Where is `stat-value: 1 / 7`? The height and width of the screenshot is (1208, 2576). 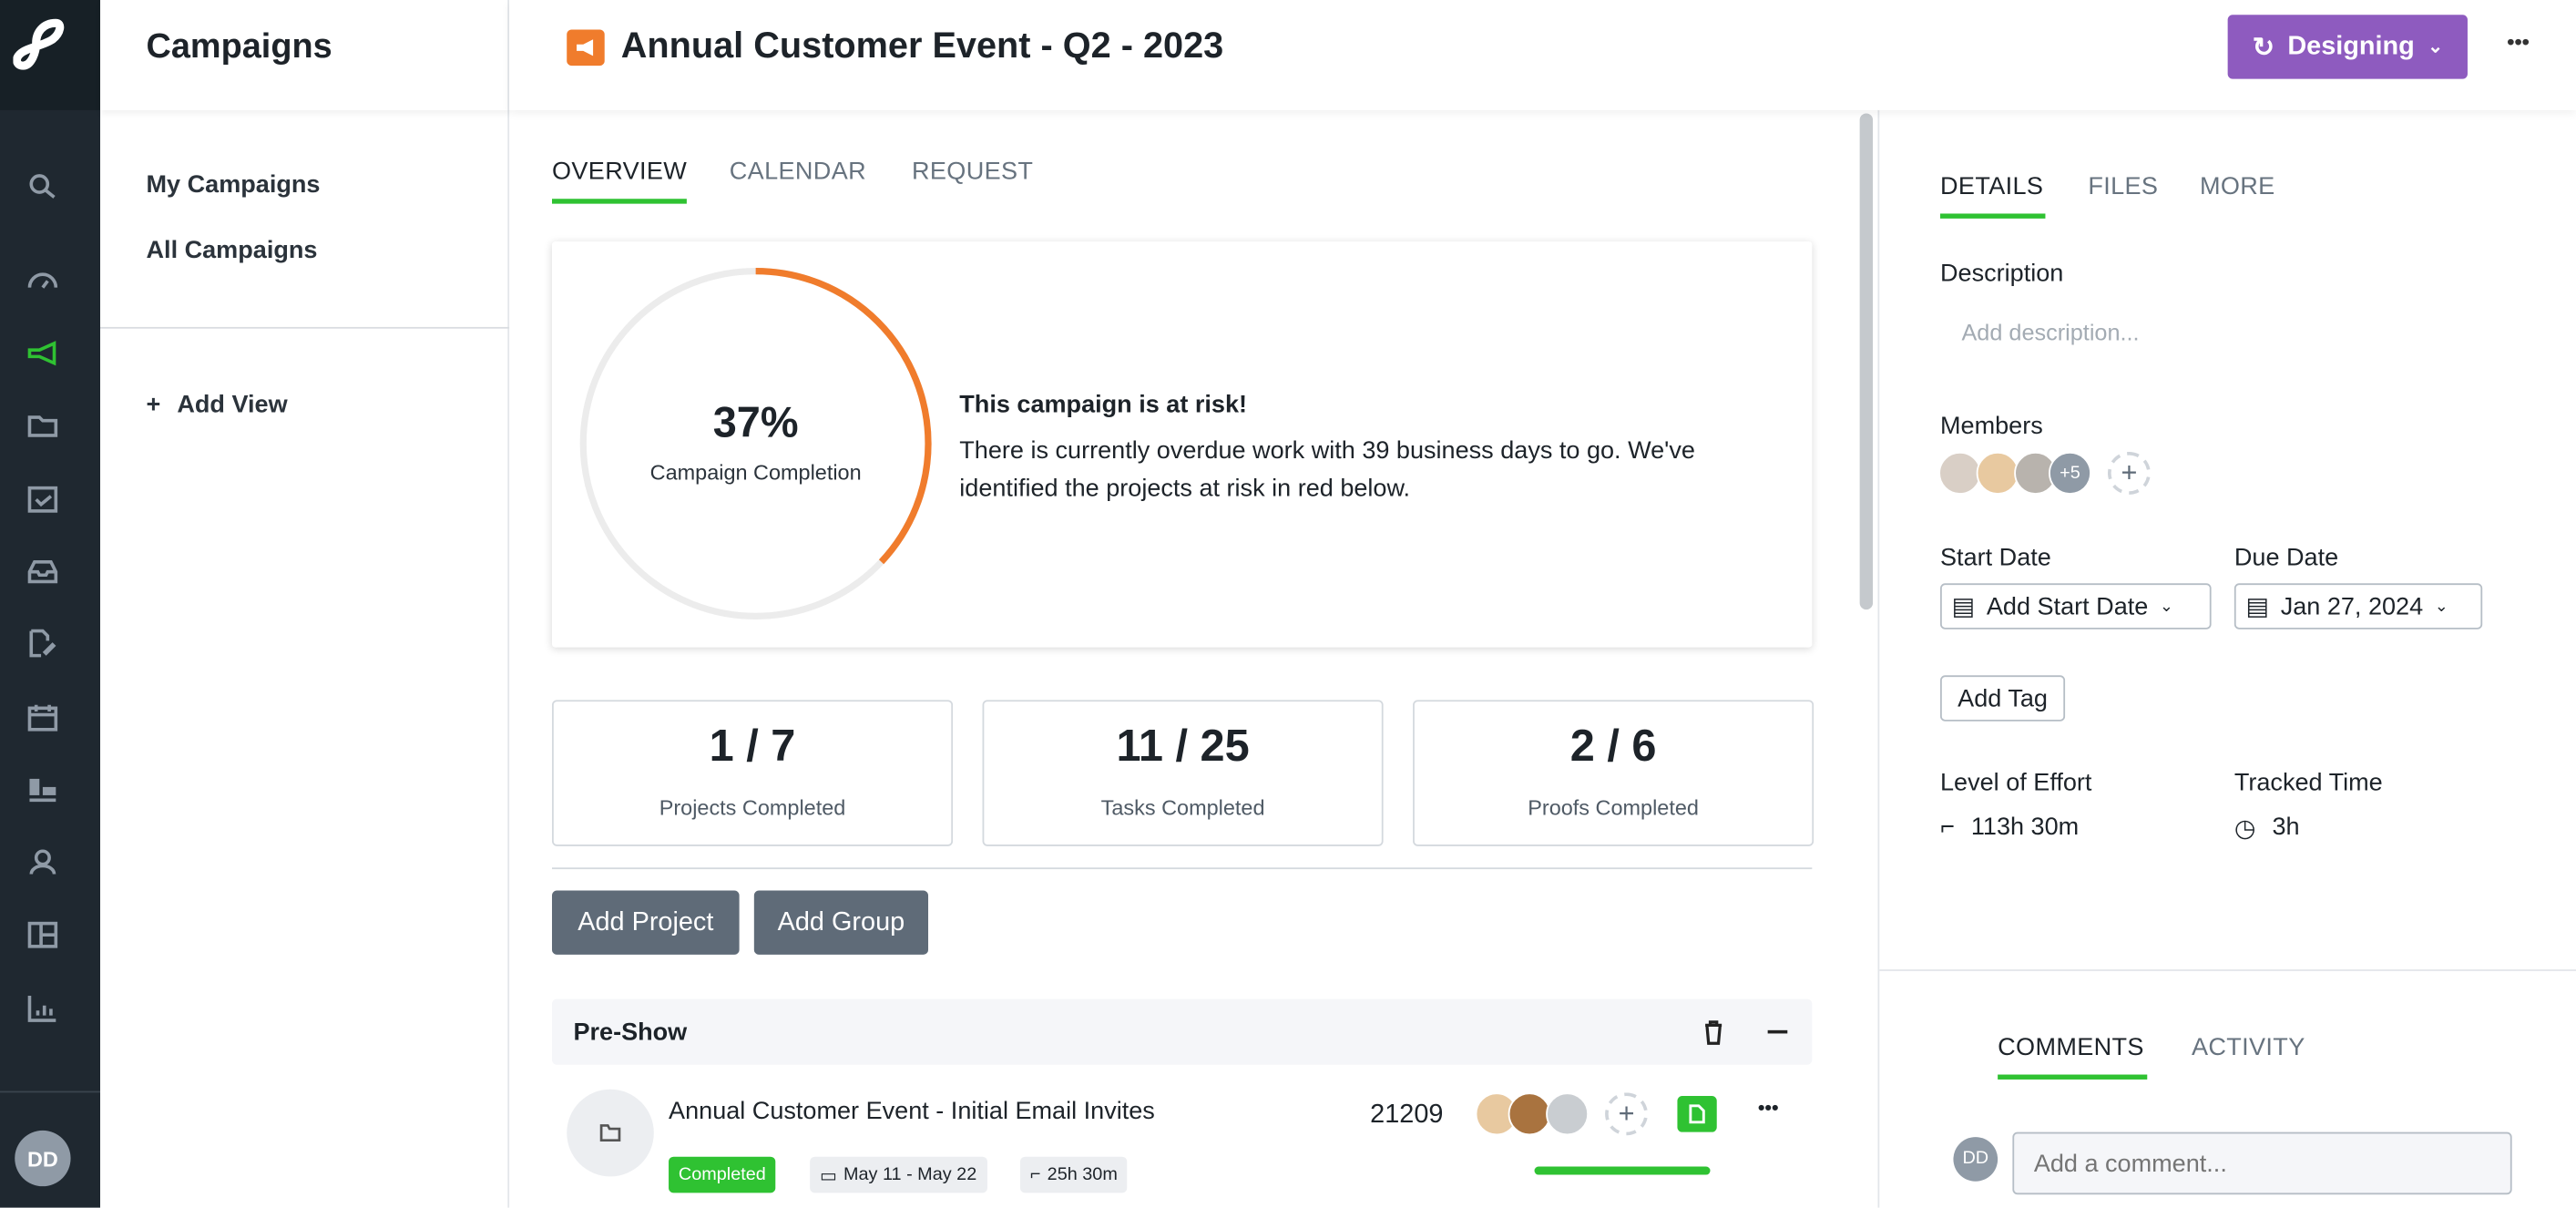
stat-value: 1 / 7 is located at coordinates (752, 746).